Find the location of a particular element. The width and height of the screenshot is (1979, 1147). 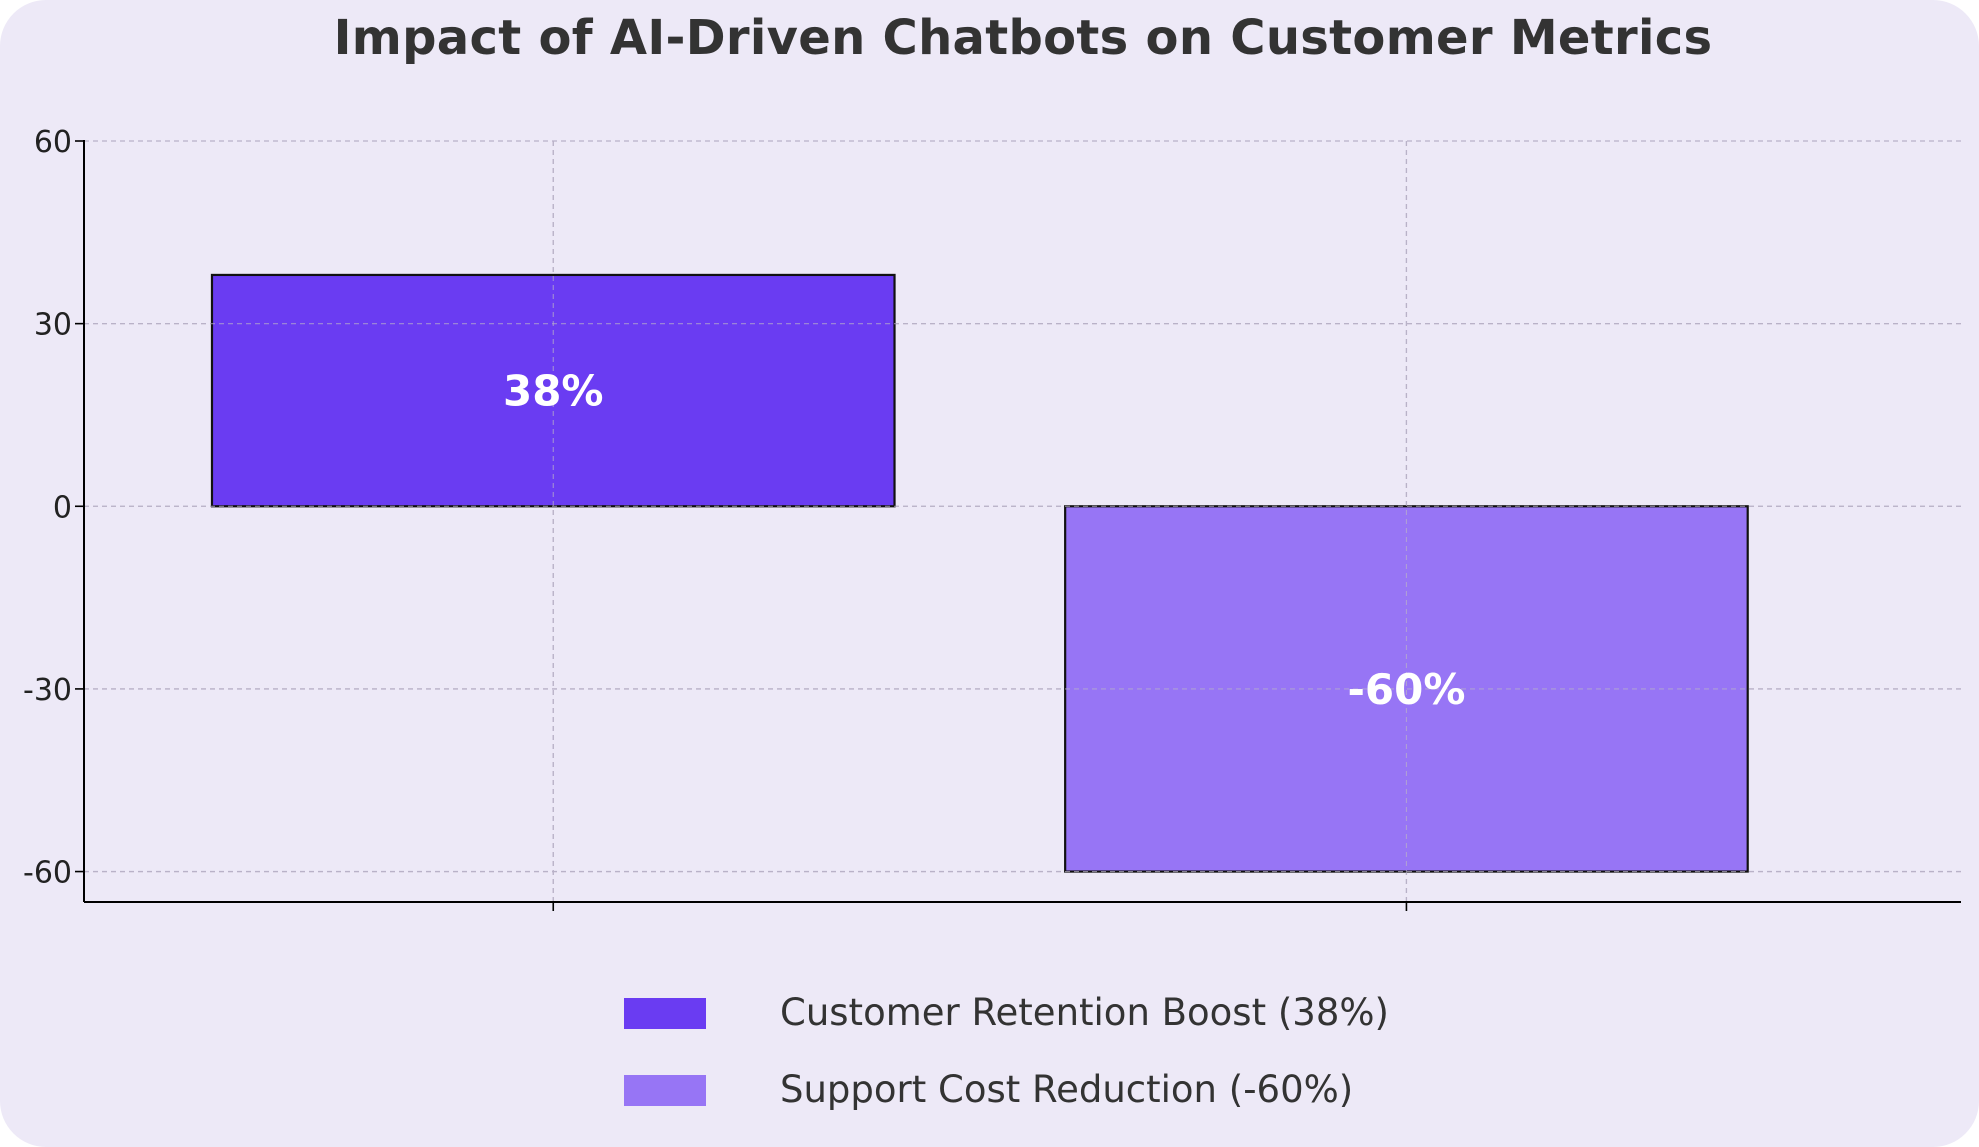

legend-swatch-cost is located at coordinates (665, 1090).